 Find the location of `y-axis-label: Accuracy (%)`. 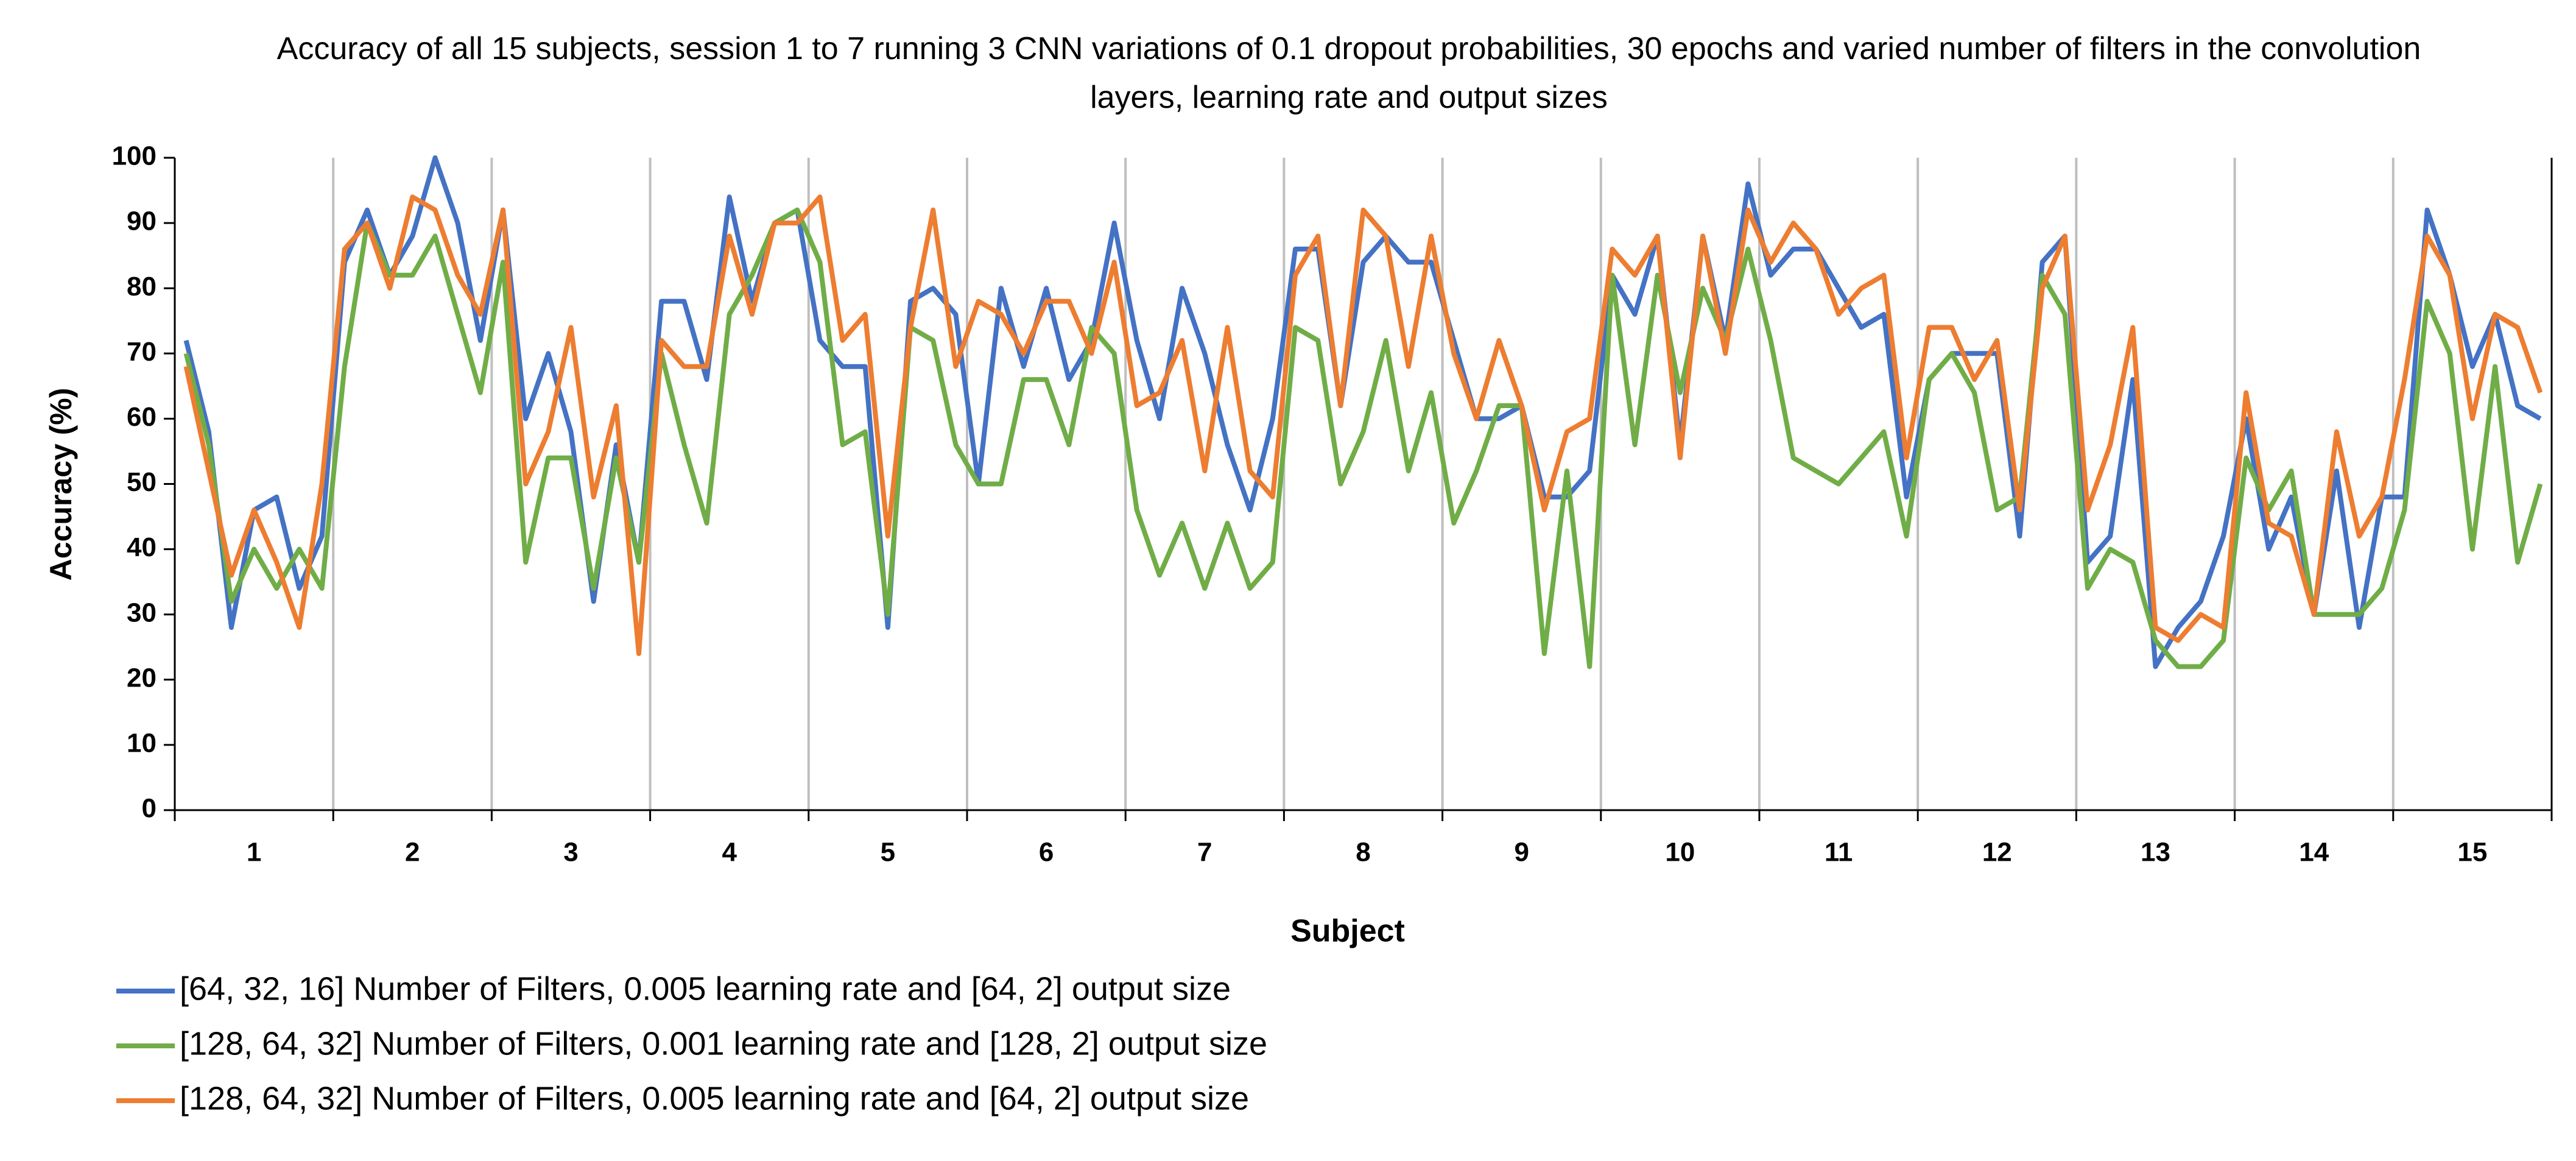

y-axis-label: Accuracy (%) is located at coordinates (61, 484).